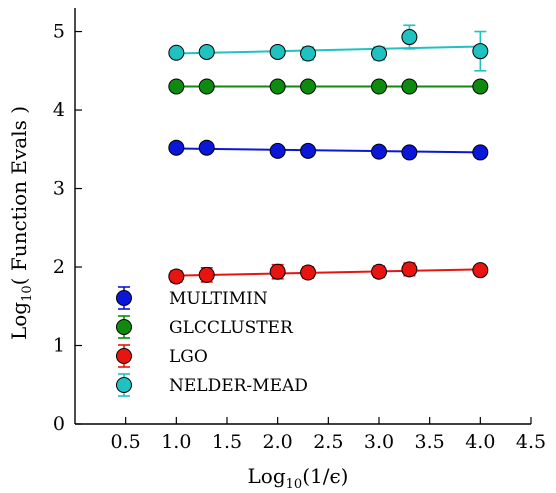 The image size is (556, 493). I want to click on y-tick-label: 5, so click(59, 32).